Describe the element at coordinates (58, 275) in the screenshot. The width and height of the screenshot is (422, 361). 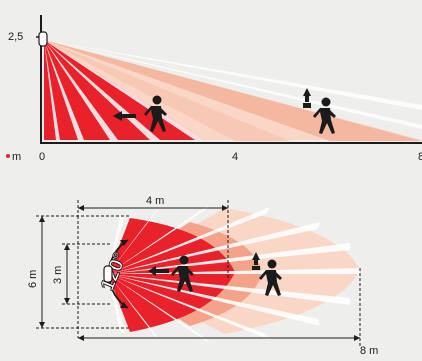
I see `inner-left-dimension-label: 3 m` at that location.